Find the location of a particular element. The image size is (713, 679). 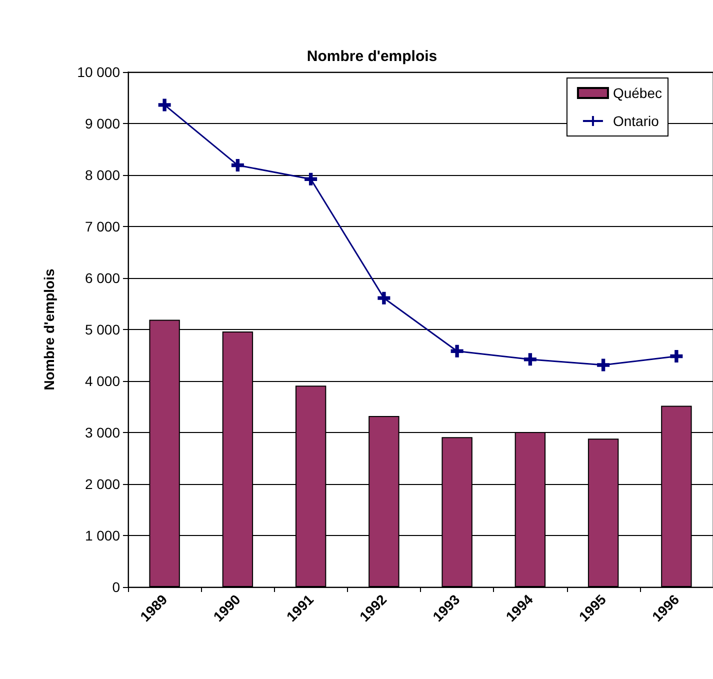

y-tick-label: 9 000 is located at coordinates (102, 124).